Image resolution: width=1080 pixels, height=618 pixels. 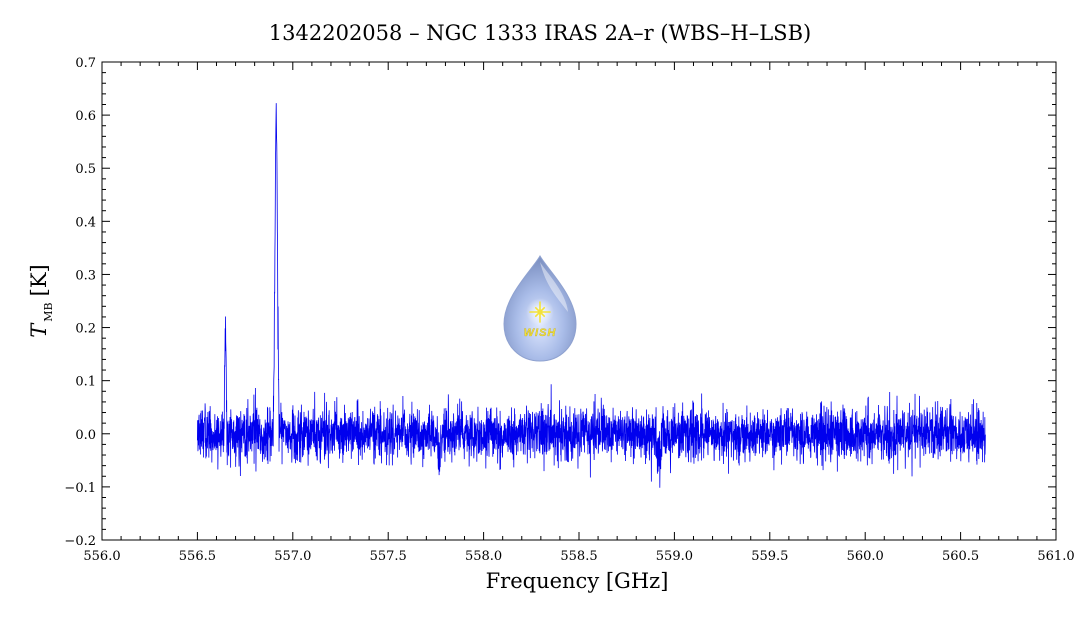 What do you see at coordinates (85, 63) in the screenshot?
I see `y-tick-label: 0.7` at bounding box center [85, 63].